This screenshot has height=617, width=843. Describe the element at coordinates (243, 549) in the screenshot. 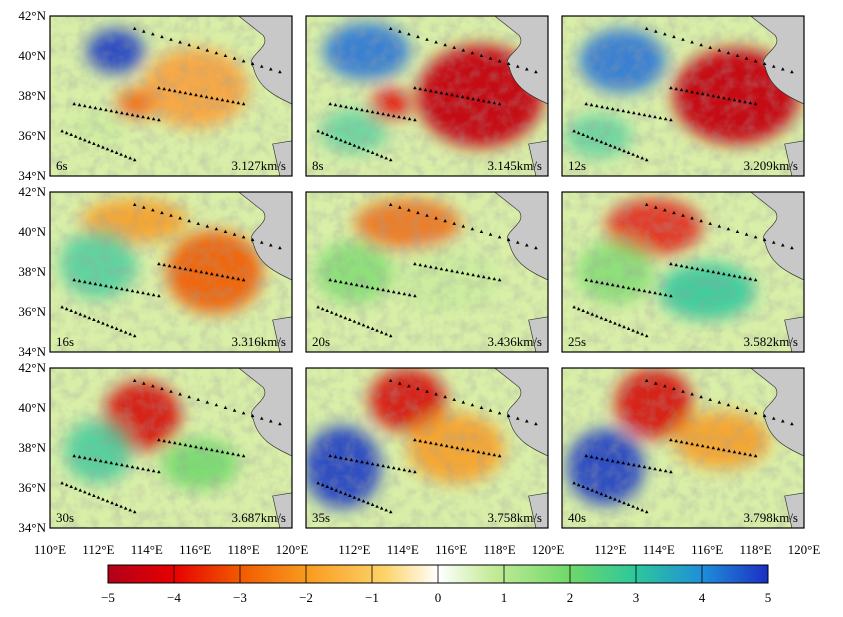

I see `lon-label: 118°E` at that location.